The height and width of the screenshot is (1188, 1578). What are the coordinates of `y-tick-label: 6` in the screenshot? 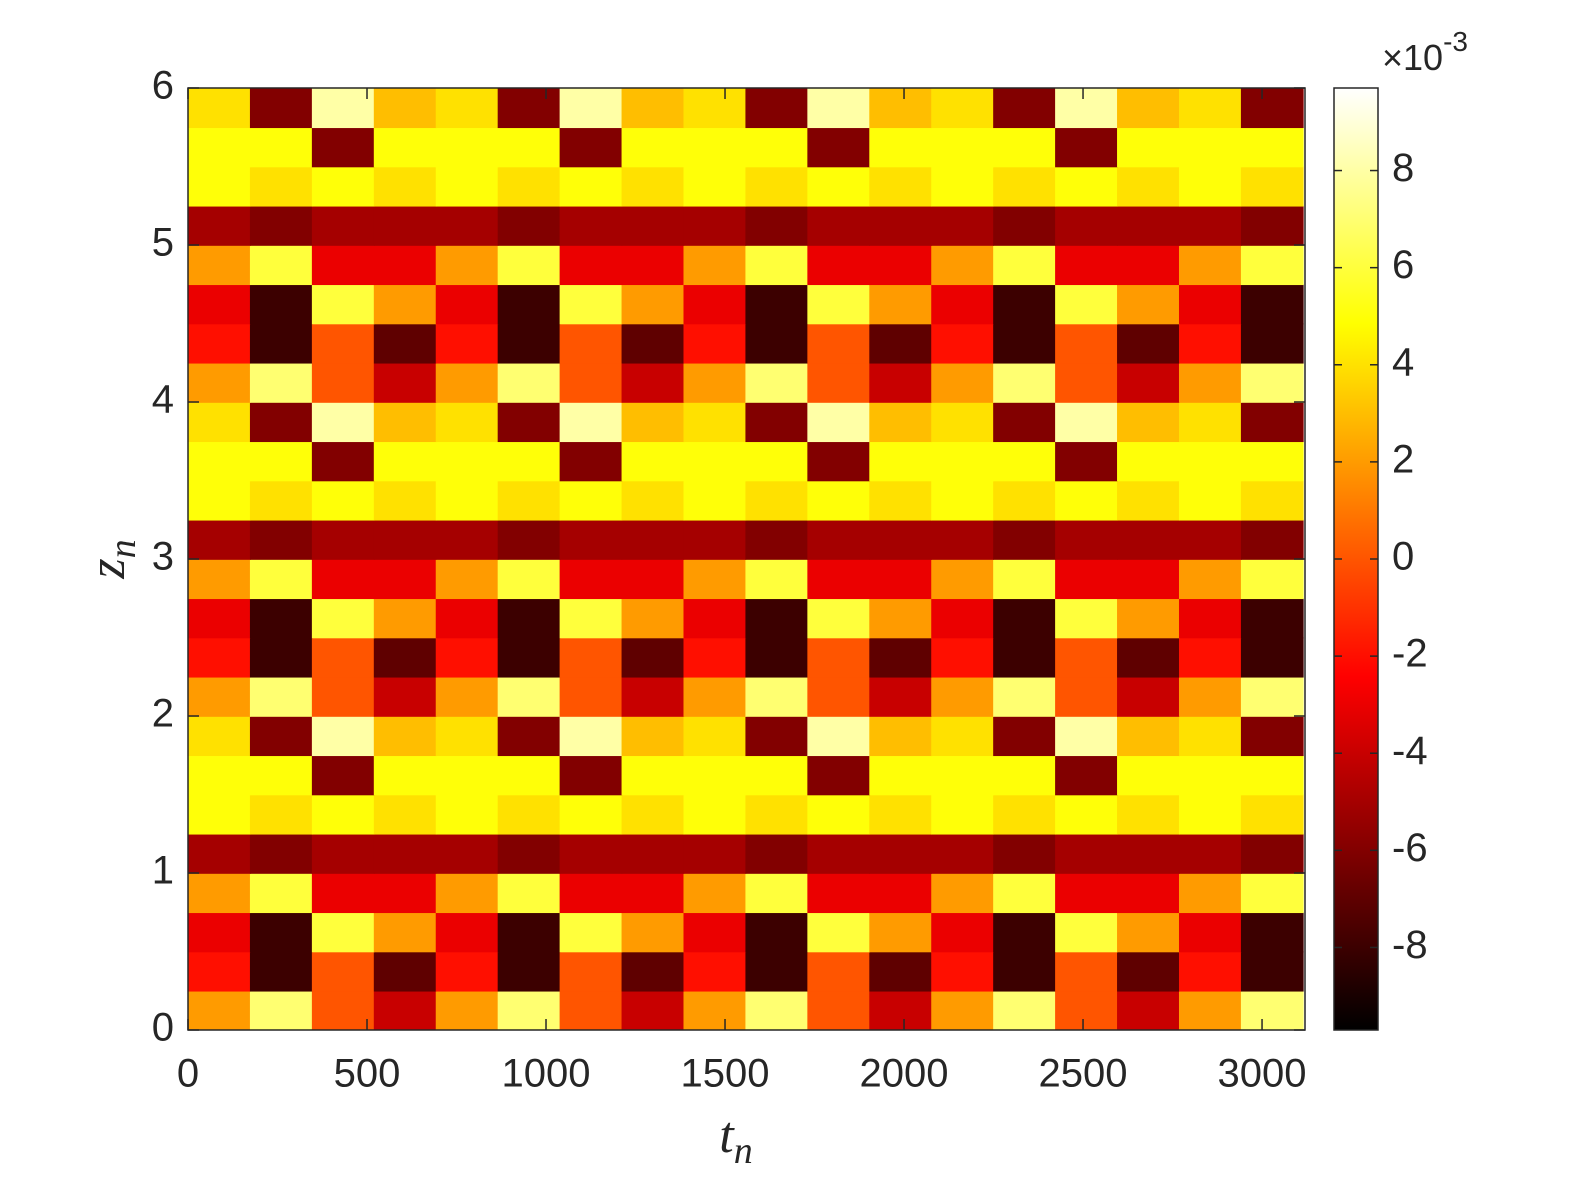 It's located at (163, 86).